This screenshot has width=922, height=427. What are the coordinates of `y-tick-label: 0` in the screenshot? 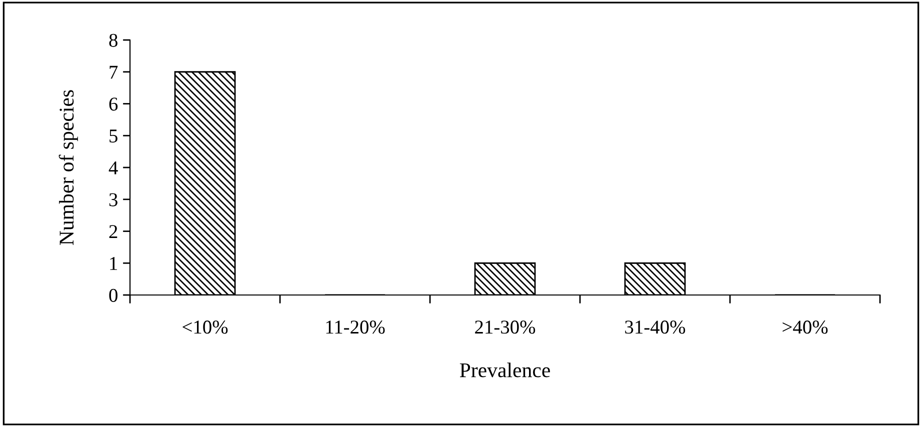 It's located at (113, 295).